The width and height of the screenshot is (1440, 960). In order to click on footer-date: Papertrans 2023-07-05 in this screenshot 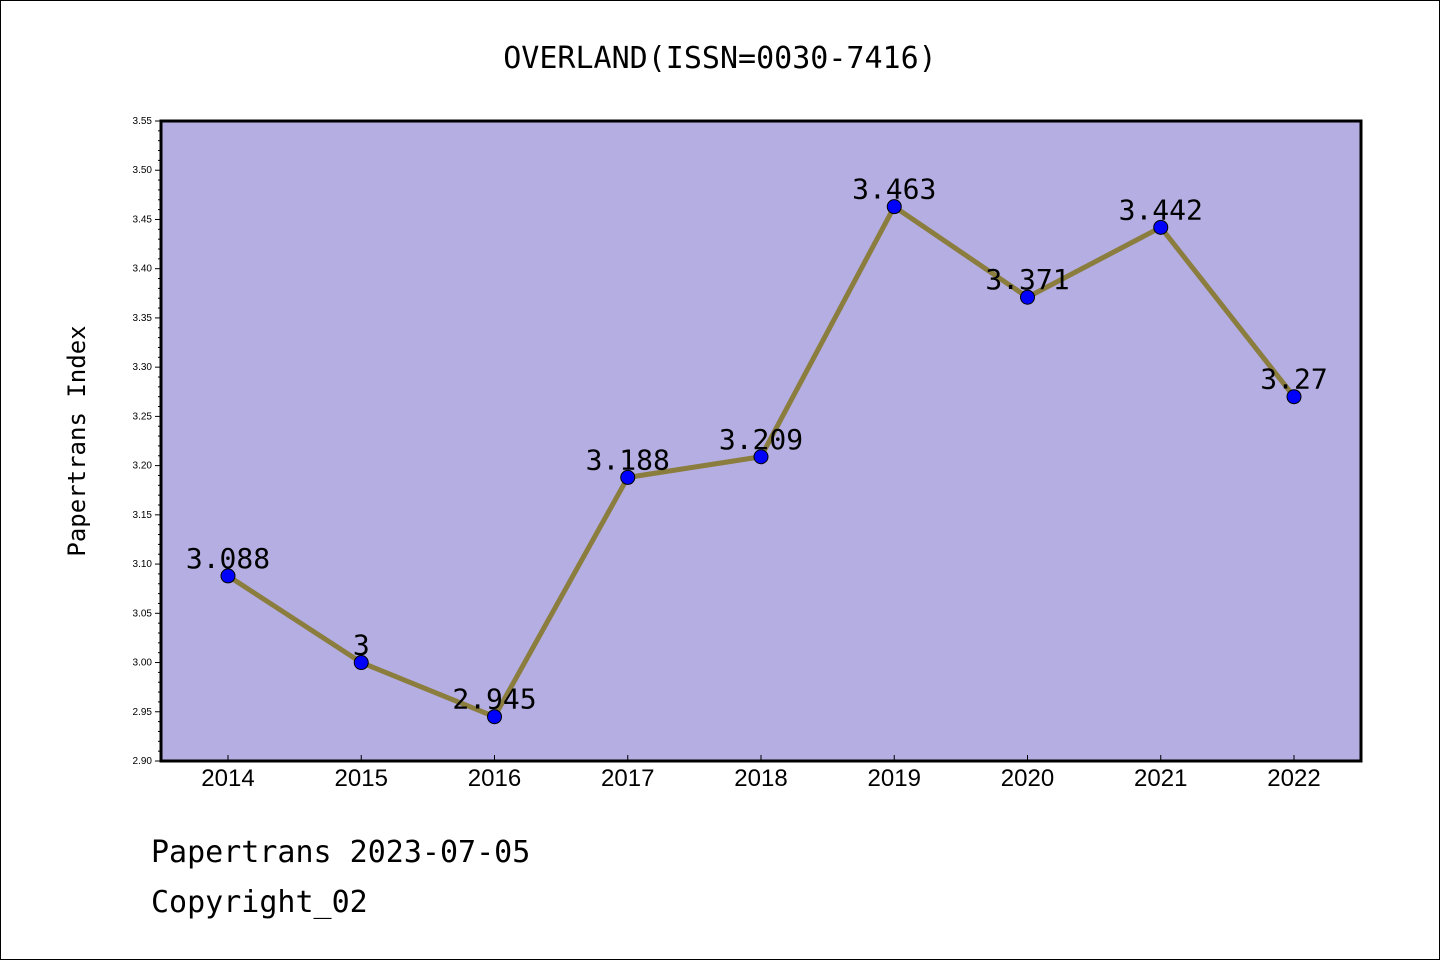, I will do `click(341, 852)`.